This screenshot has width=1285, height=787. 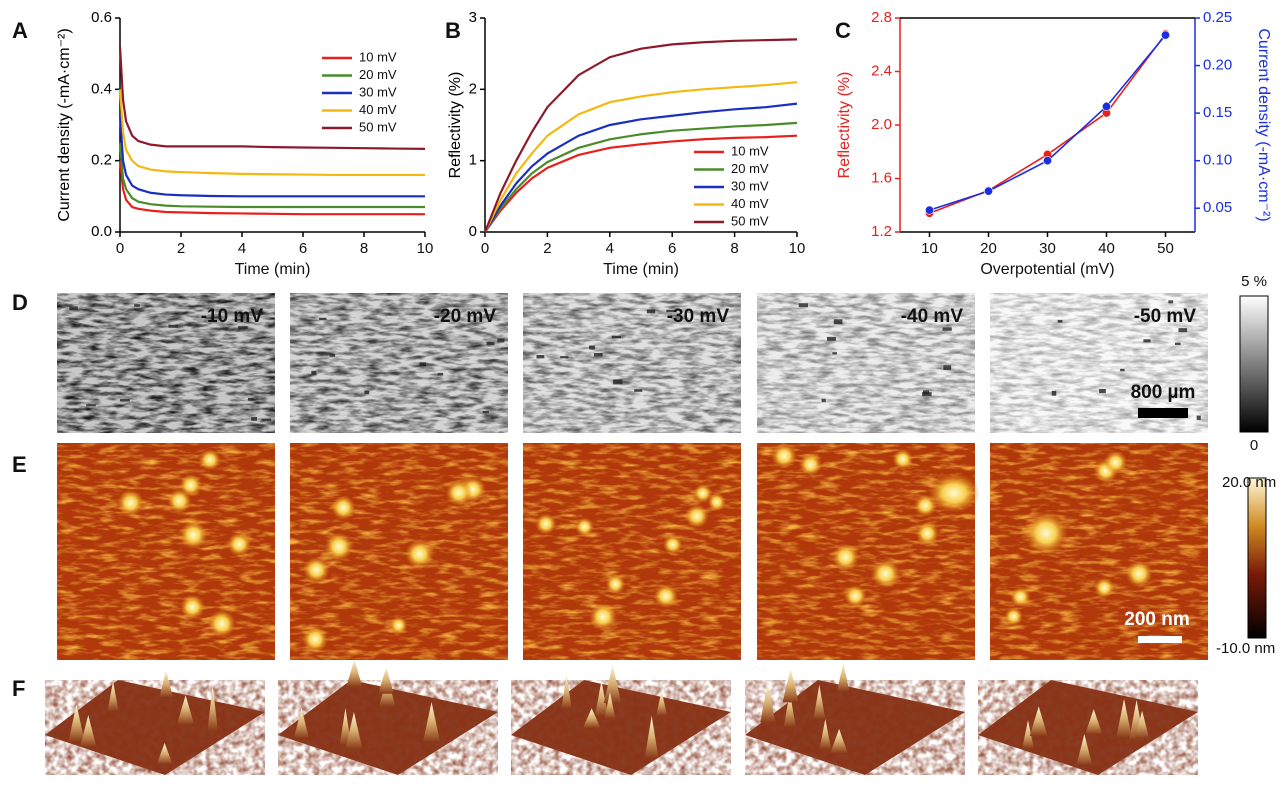 What do you see at coordinates (844, 125) in the screenshot?
I see `y-axis-label: Reflectivity (%)` at bounding box center [844, 125].